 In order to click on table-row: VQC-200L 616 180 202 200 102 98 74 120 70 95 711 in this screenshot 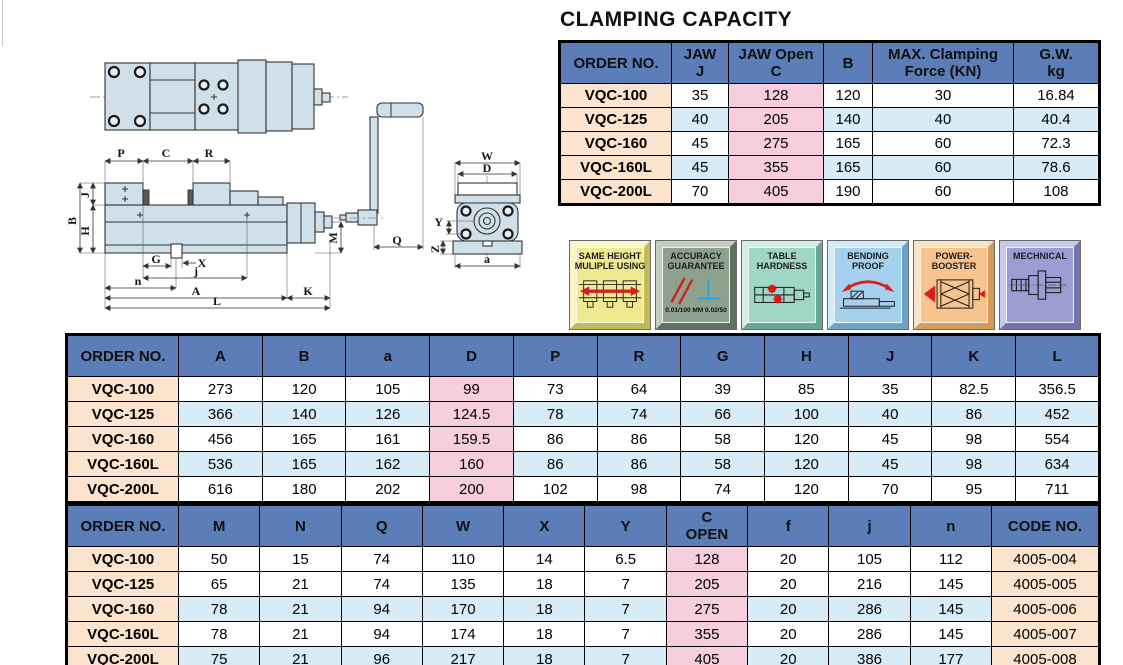, I will do `click(583, 489)`.